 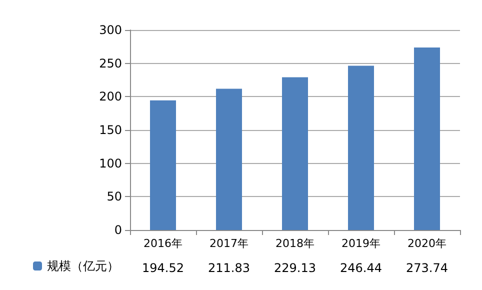 What do you see at coordinates (110, 163) in the screenshot?
I see `y-tick-label: 100` at bounding box center [110, 163].